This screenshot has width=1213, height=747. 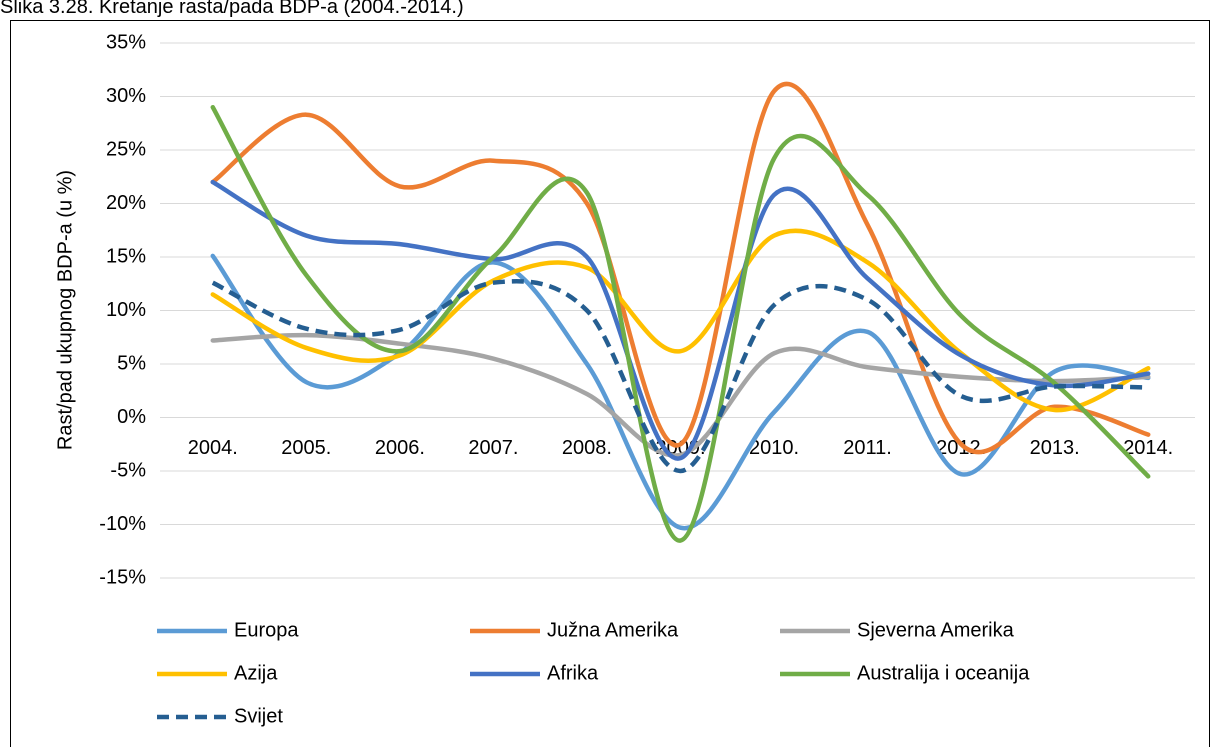 I want to click on legend-label: Afrika, so click(x=573, y=673).